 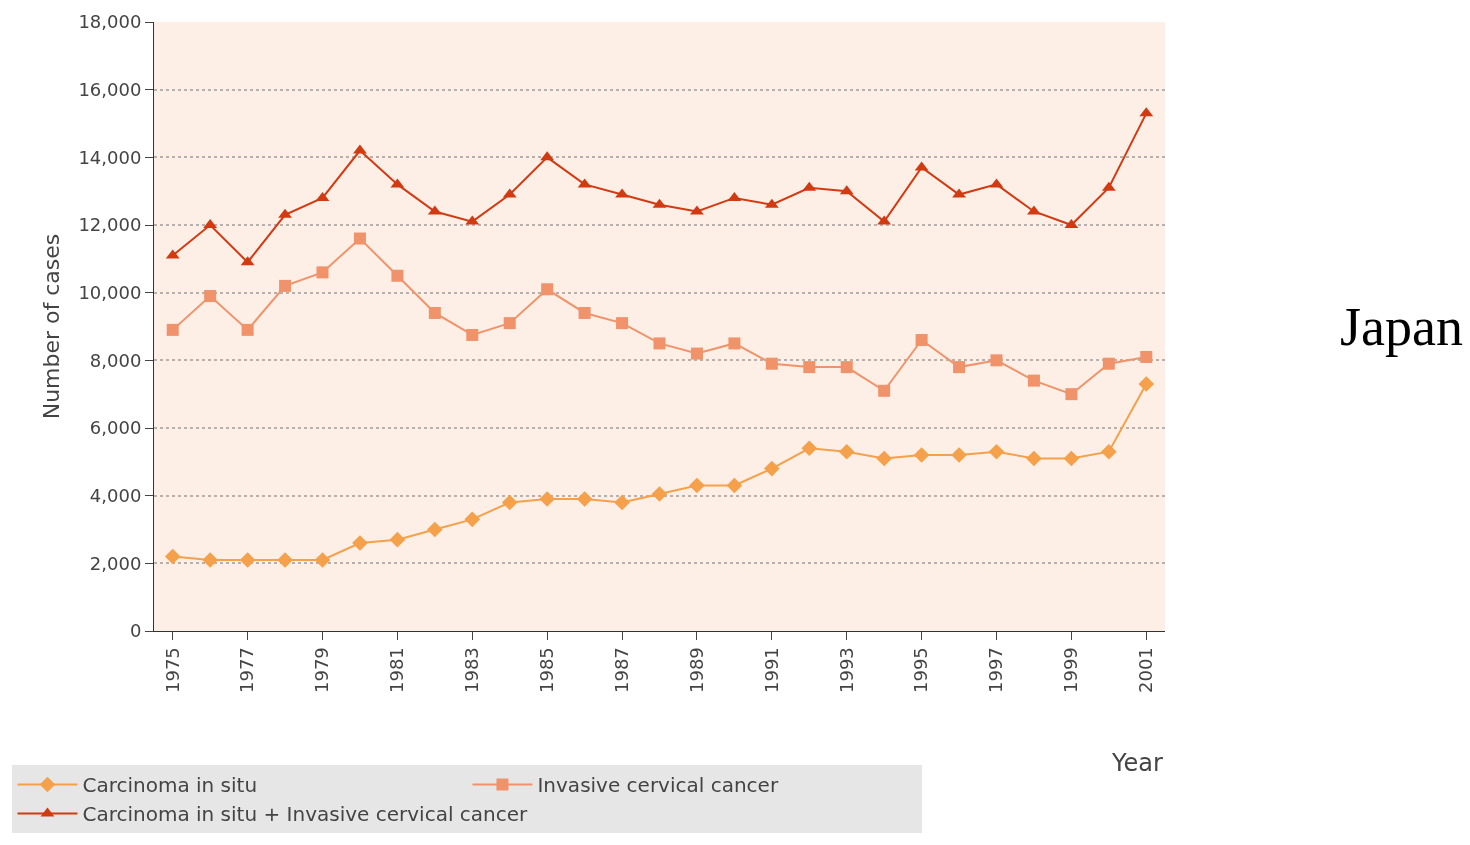 I want to click on x-tick-label: 1999, so click(x=1071, y=670).